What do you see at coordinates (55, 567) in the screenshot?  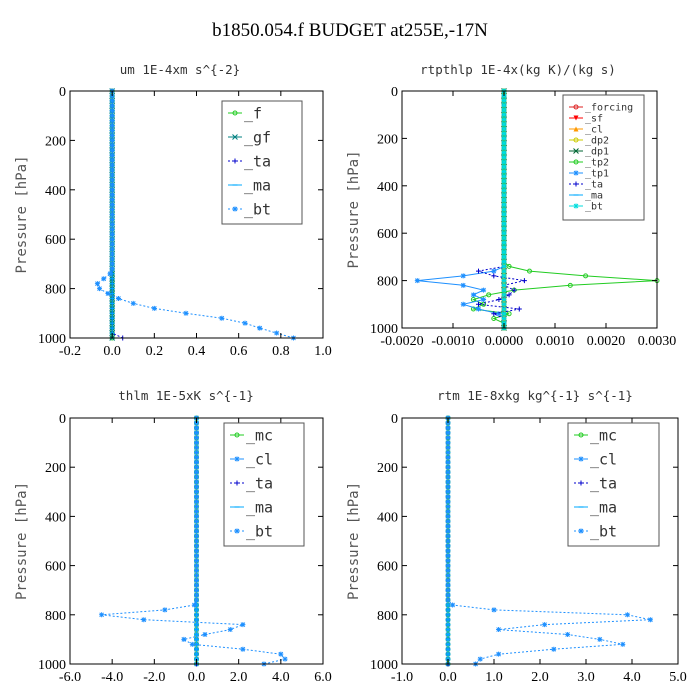 I see `y-tick-label: 600` at bounding box center [55, 567].